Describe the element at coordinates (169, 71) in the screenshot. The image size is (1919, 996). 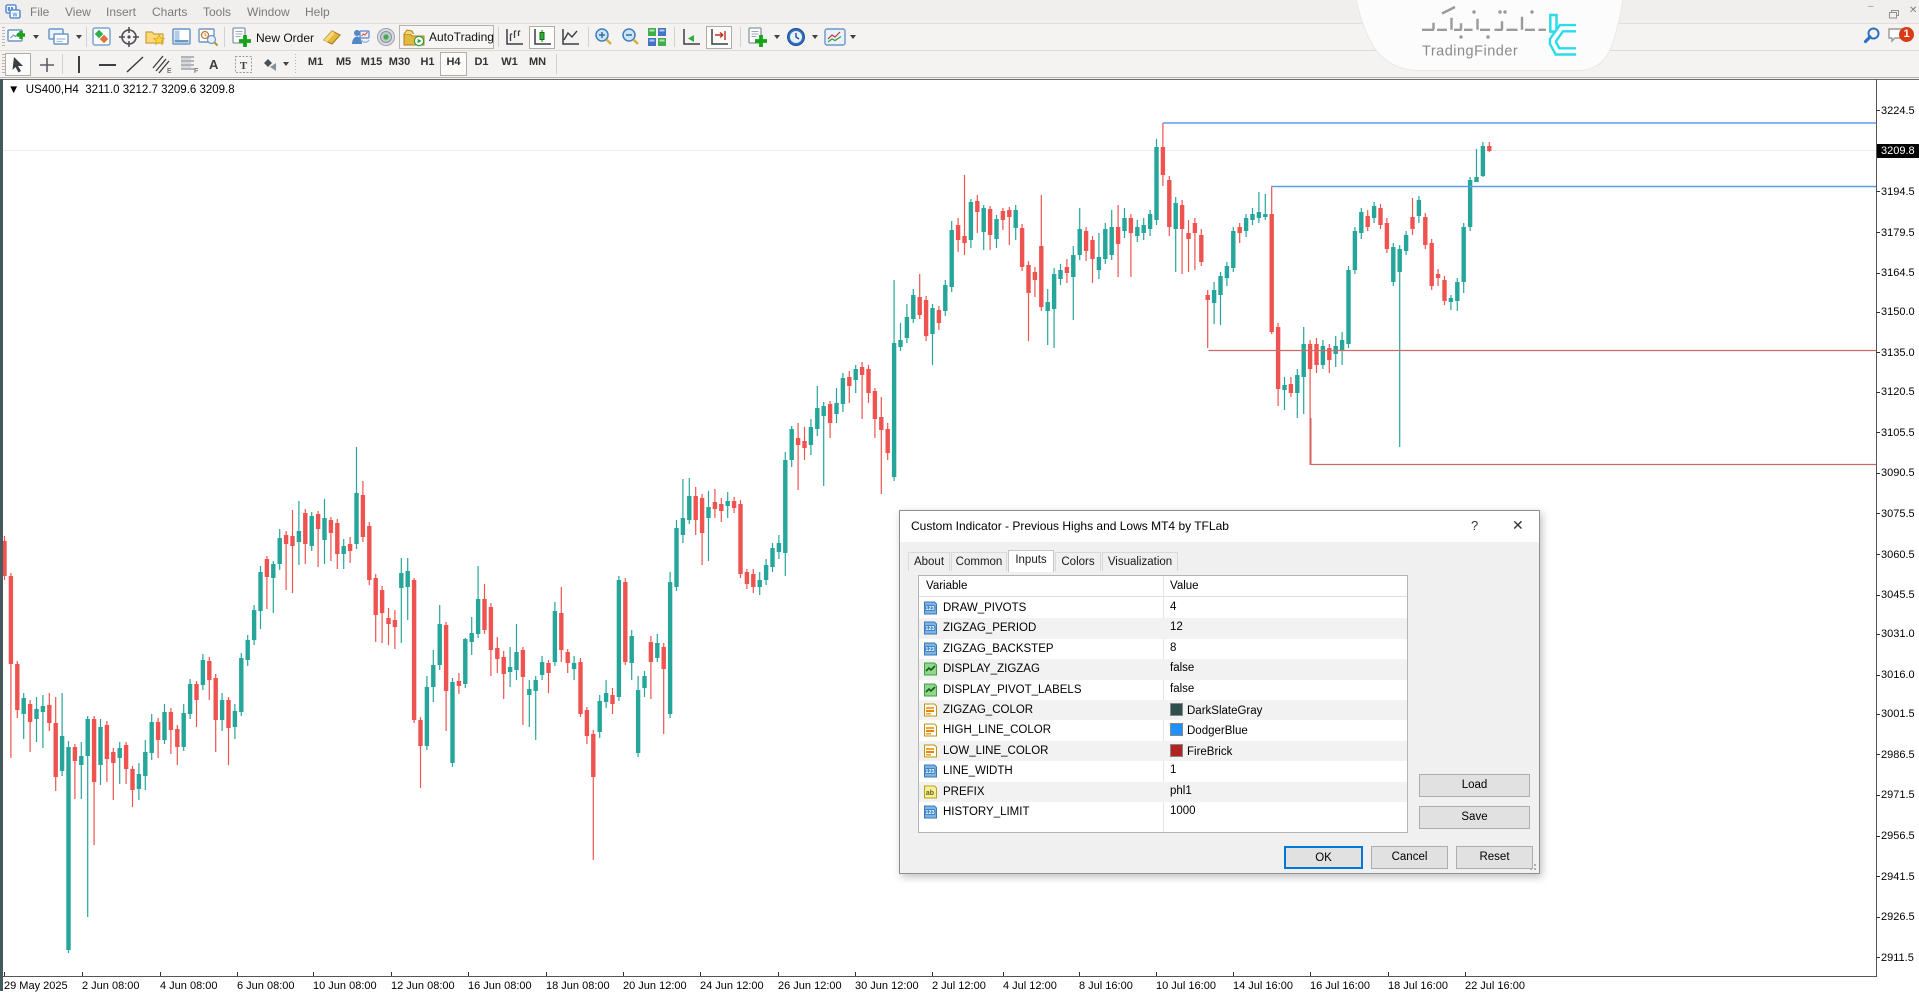
I see `svg-text: E` at that location.